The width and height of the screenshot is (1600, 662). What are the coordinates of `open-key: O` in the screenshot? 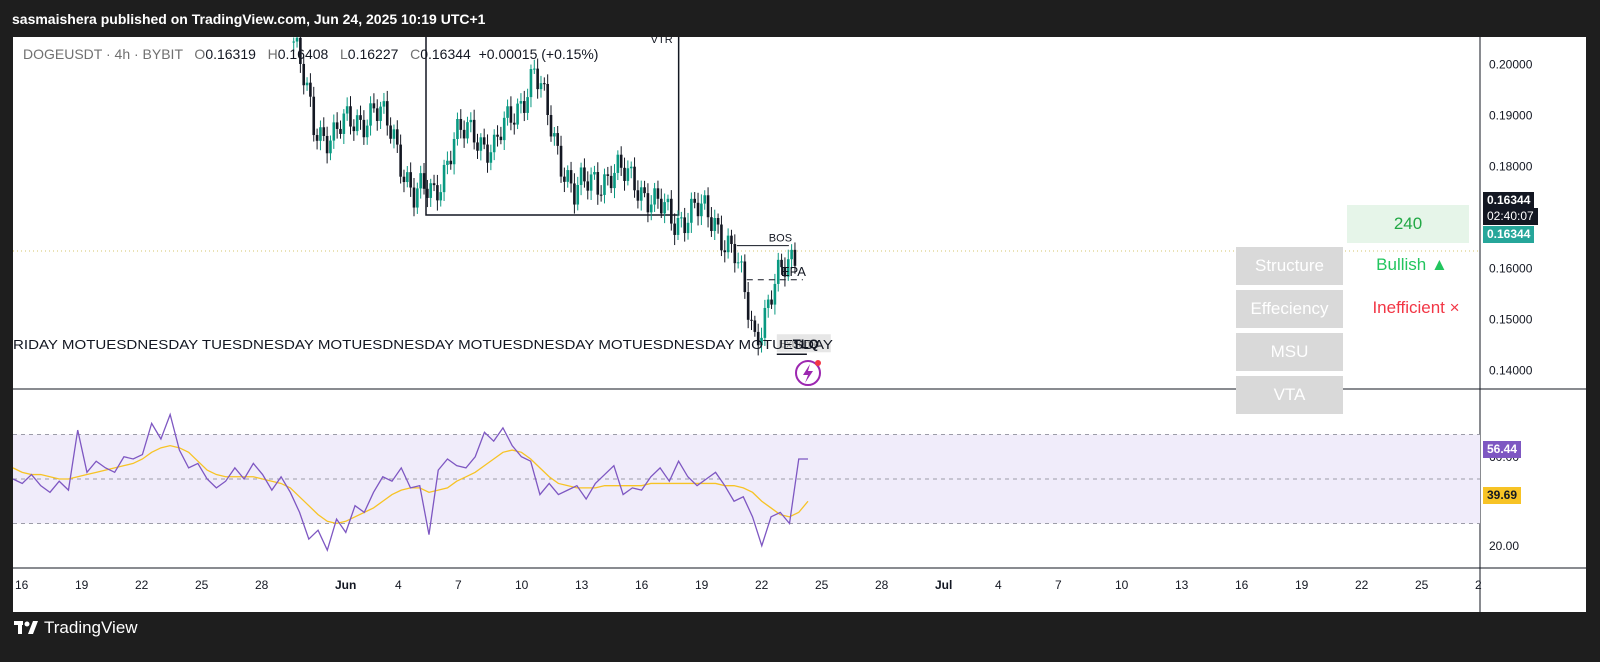 It's located at (200, 54).